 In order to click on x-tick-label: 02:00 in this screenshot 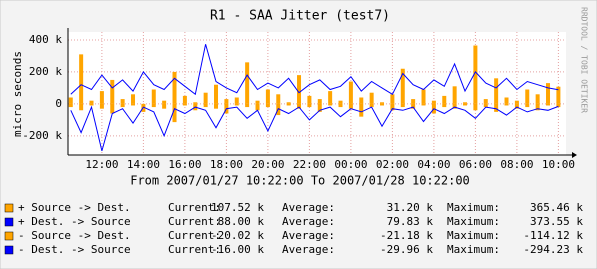, I will do `click(392, 164)`.